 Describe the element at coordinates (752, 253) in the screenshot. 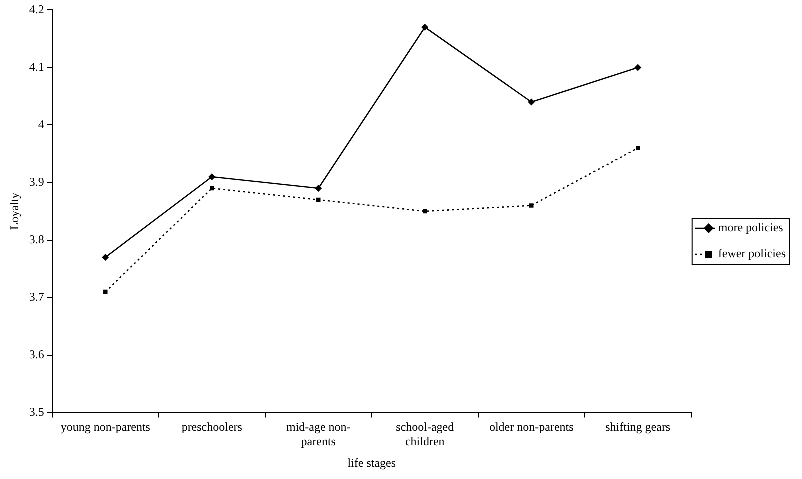

I see `legend-label: fewer policies` at that location.